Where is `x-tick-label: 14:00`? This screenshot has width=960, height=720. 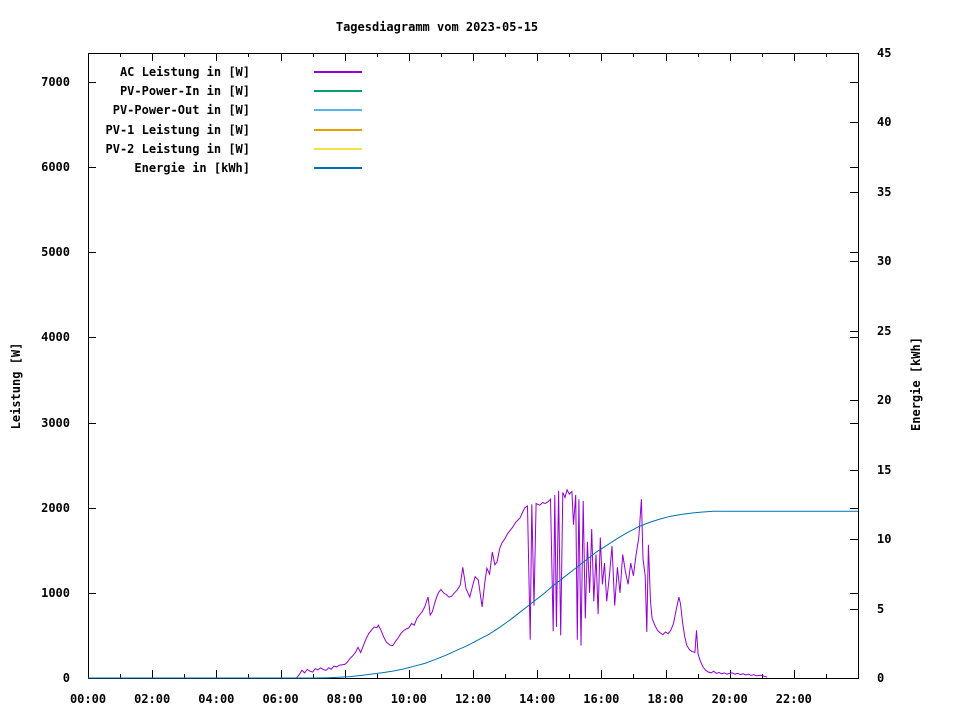
x-tick-label: 14:00 is located at coordinates (537, 699).